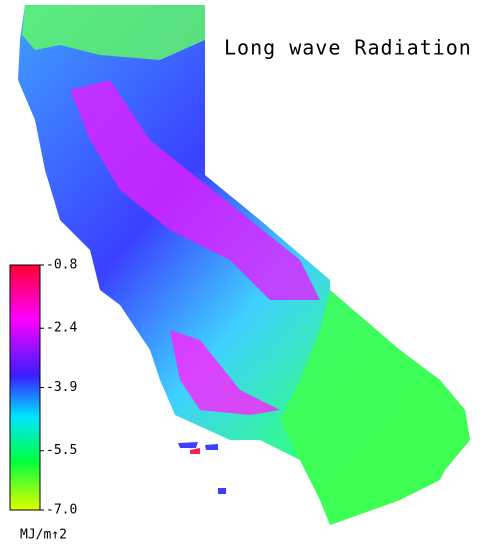  I want to click on map-title: Long wave Radiation, so click(348, 48).